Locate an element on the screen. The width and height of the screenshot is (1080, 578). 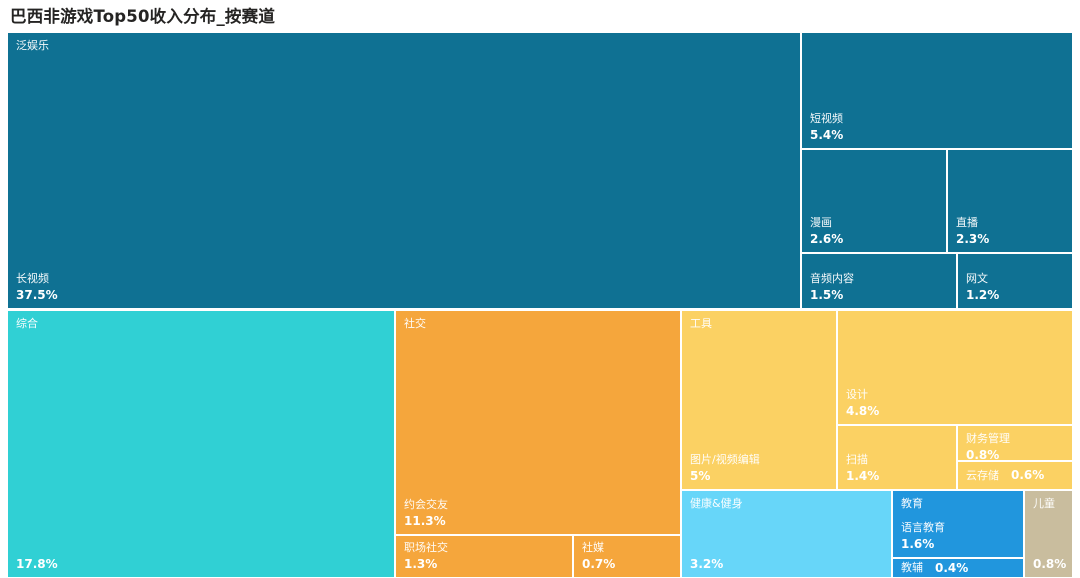
treemap-node-value: 1.5% is located at coordinates (827, 294).